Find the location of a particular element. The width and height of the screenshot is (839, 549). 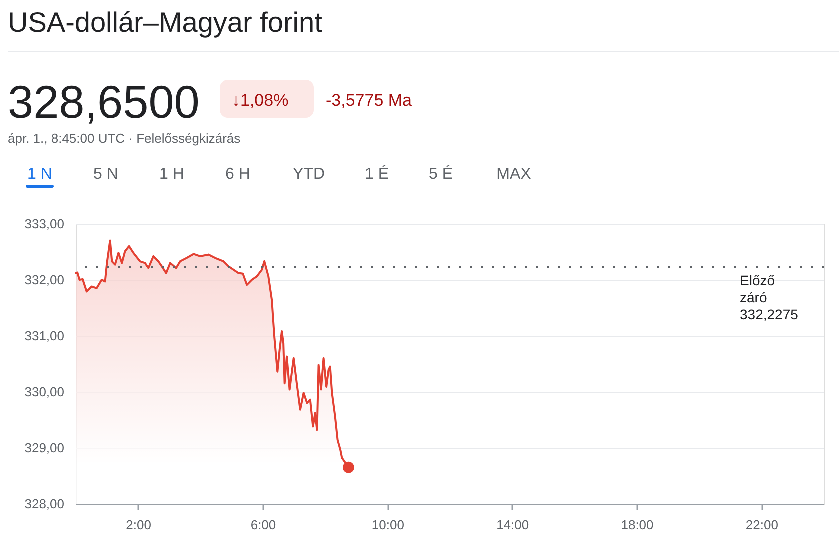

text: 5 É is located at coordinates (441, 174).